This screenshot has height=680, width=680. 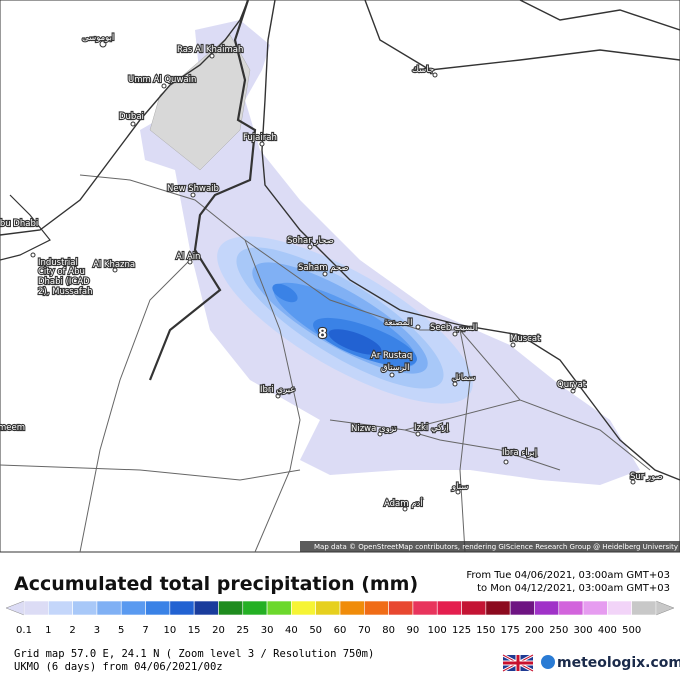 I want to click on place-label: Industrial, so click(x=58, y=263).